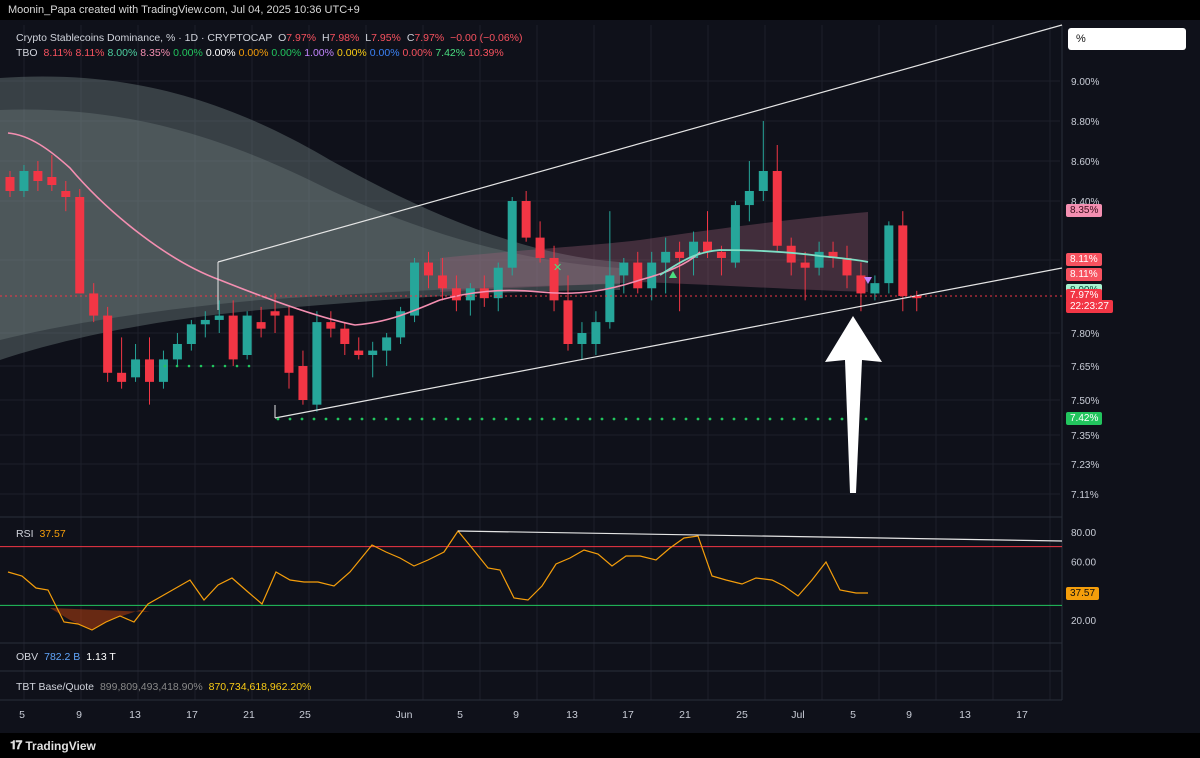  I want to click on close-label: C, so click(410, 38).